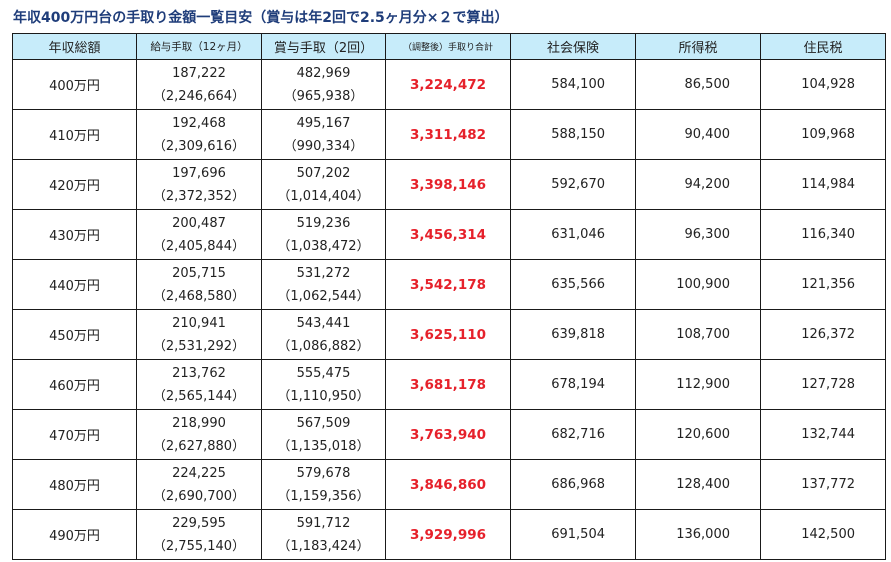 This screenshot has height=562, width=891. What do you see at coordinates (199, 473) in the screenshot?
I see `cell-monthly-value: 224,225` at bounding box center [199, 473].